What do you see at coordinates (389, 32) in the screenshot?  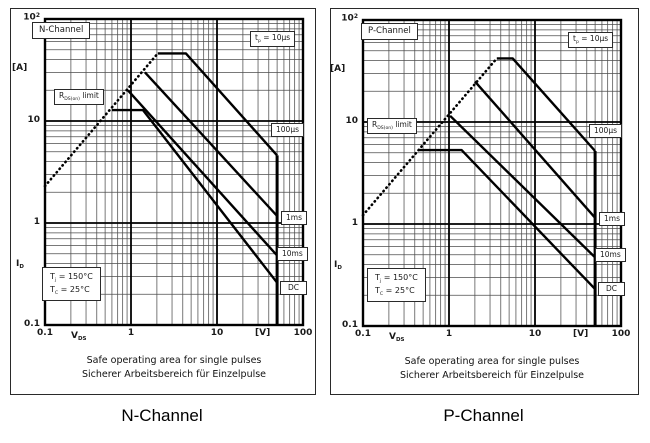 I see `channel-label: P-Channel` at bounding box center [389, 32].